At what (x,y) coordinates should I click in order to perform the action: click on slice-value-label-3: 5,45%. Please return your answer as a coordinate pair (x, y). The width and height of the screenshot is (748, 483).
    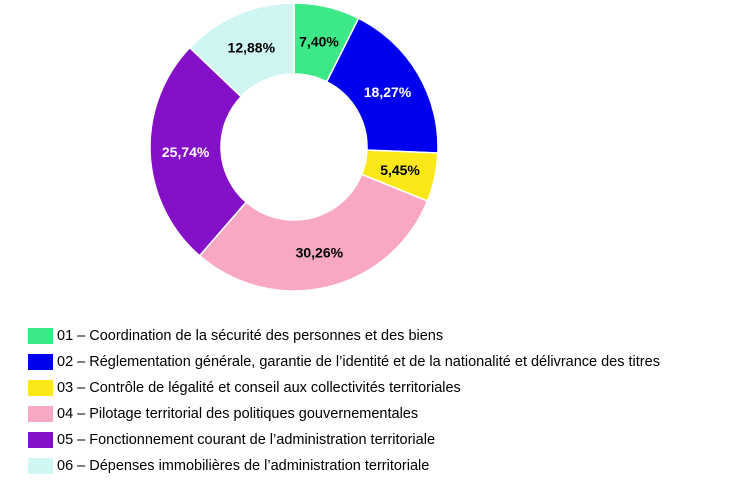
    Looking at the image, I should click on (400, 170).